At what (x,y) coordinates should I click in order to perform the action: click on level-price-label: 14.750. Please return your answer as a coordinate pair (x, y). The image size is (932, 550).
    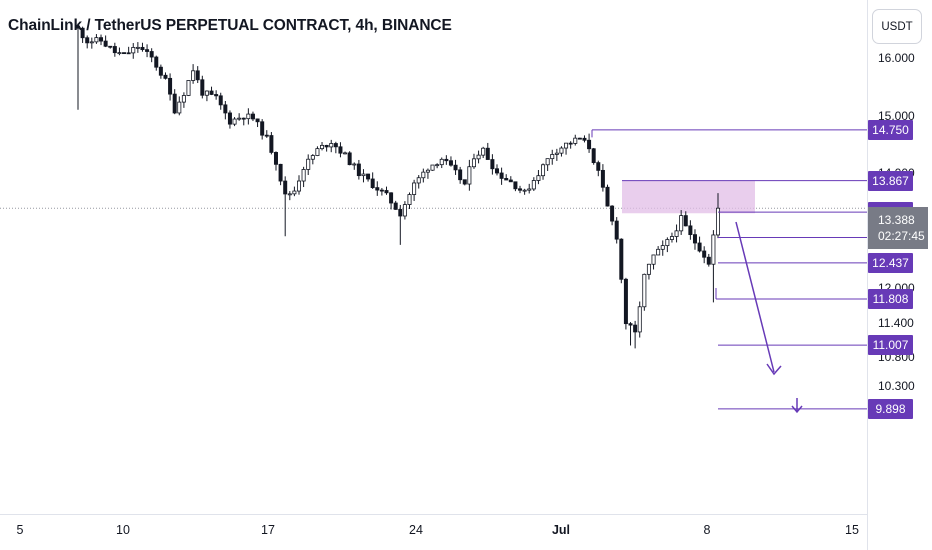
    Looking at the image, I should click on (890, 129).